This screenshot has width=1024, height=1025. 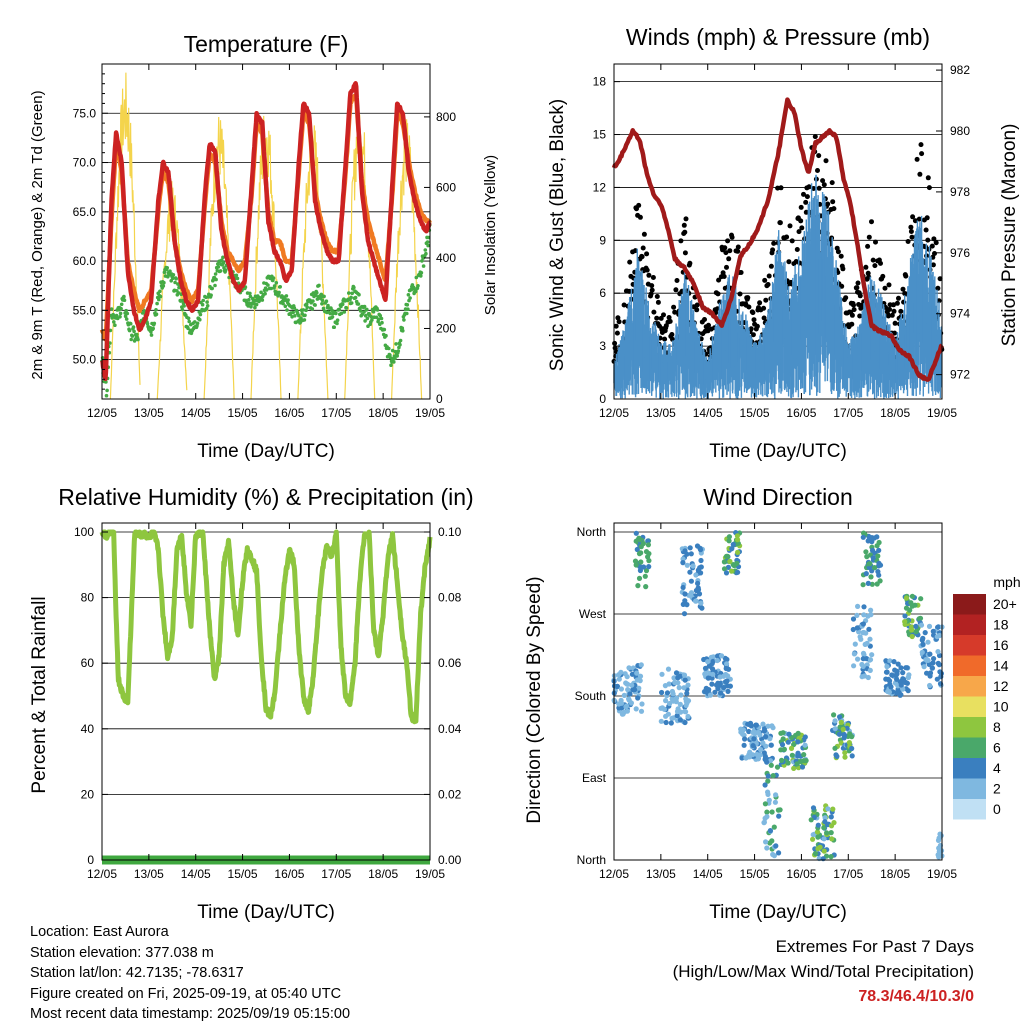 I want to click on colorbar-label: 12, so click(x=1001, y=686).